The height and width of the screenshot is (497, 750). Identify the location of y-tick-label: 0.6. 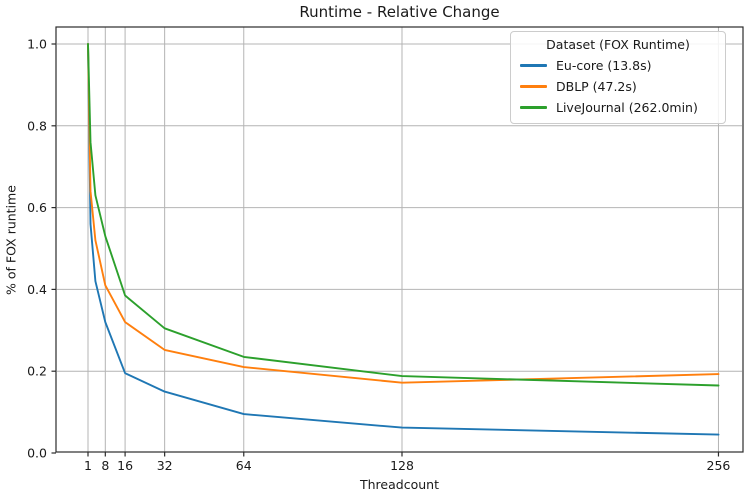
(37, 207).